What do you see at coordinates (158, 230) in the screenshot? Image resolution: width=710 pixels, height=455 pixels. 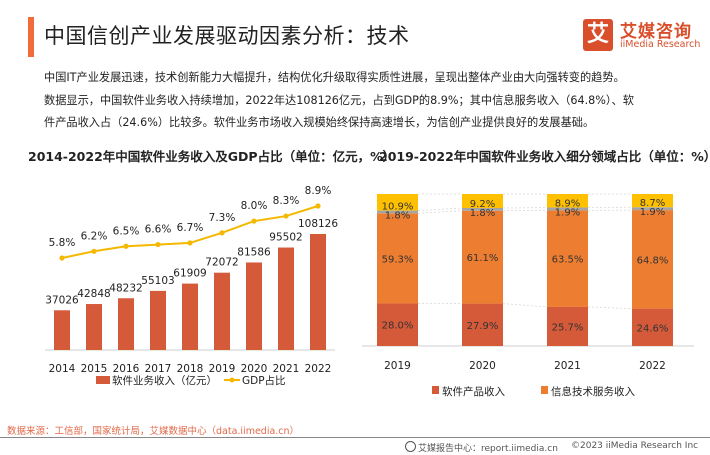 I see `gdp-share-label: 6.6%` at bounding box center [158, 230].